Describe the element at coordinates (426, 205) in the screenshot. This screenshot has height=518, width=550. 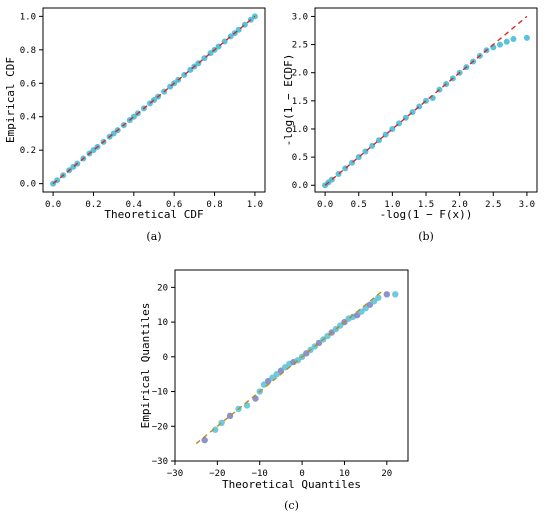
I see `x-tick-label: 1.5` at that location.